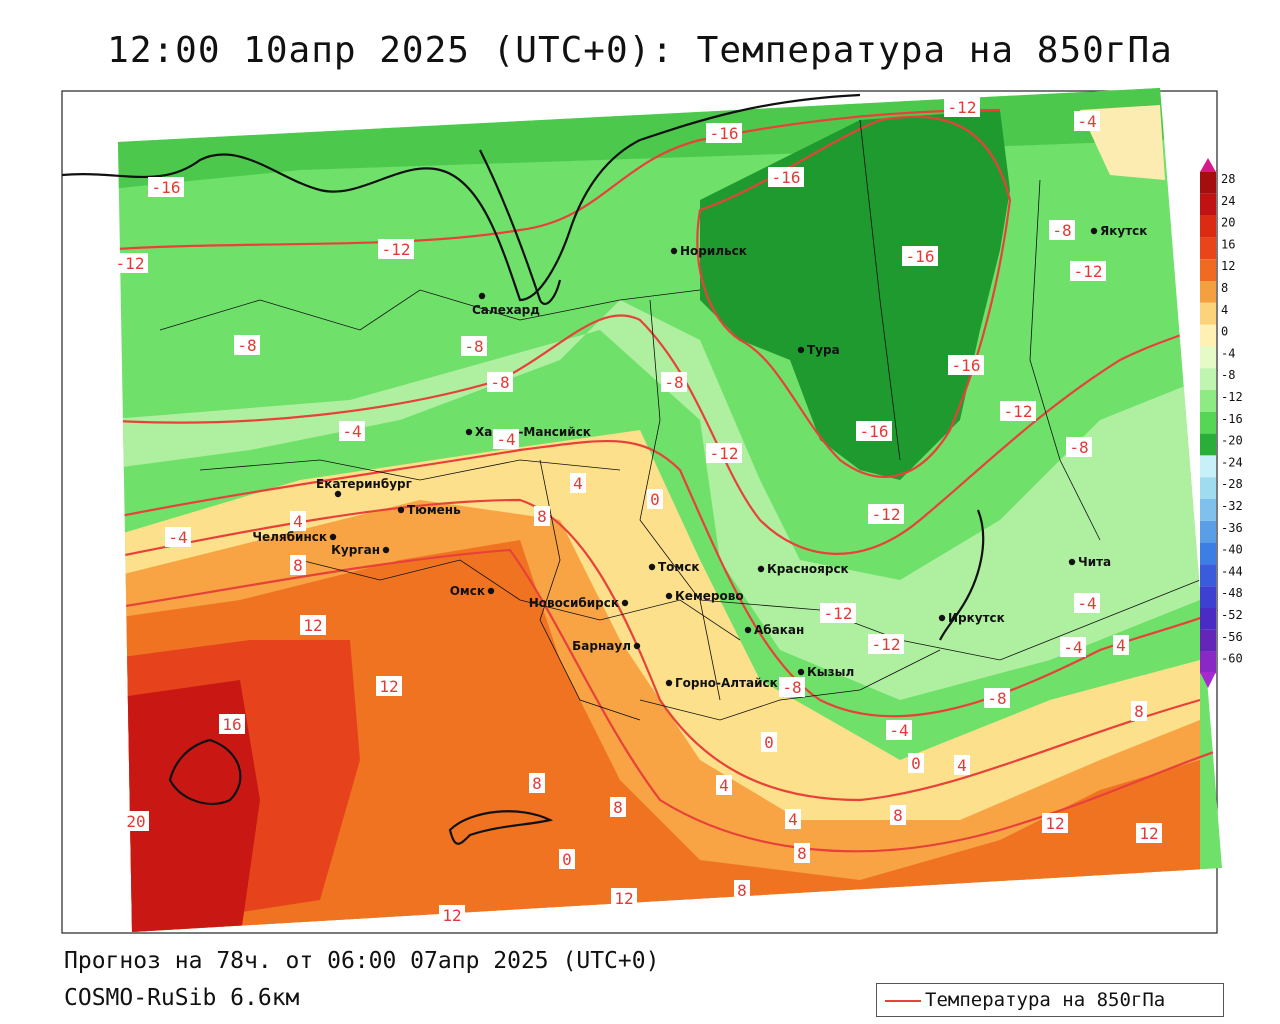  I want to click on colorbar-tick-label: -20, so click(1232, 441).